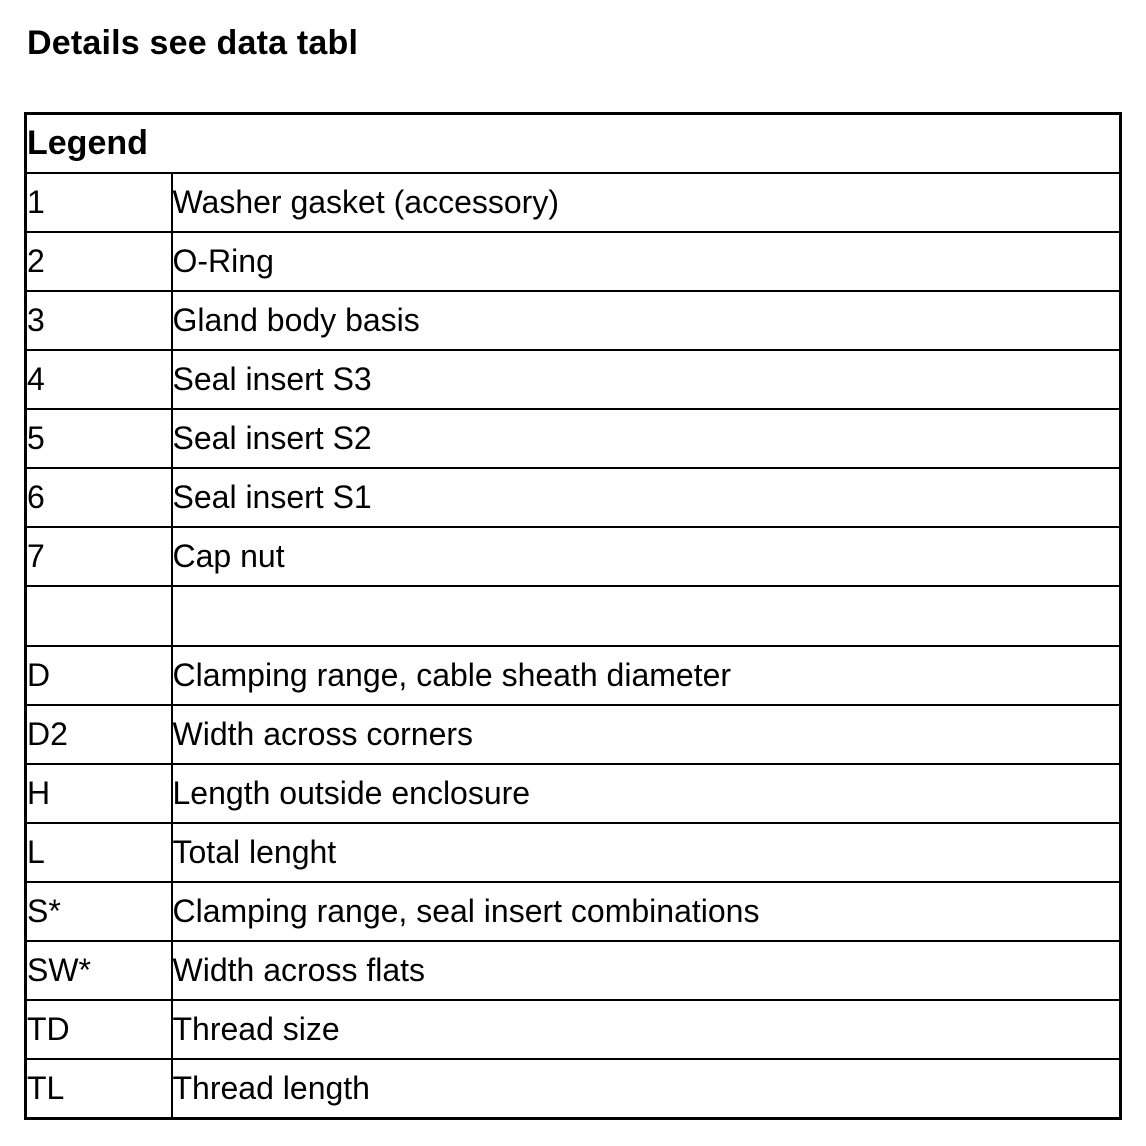 This screenshot has height=1146, width=1146. What do you see at coordinates (646, 202) in the screenshot?
I see `legend-description: Washer gasket (accessory)` at bounding box center [646, 202].